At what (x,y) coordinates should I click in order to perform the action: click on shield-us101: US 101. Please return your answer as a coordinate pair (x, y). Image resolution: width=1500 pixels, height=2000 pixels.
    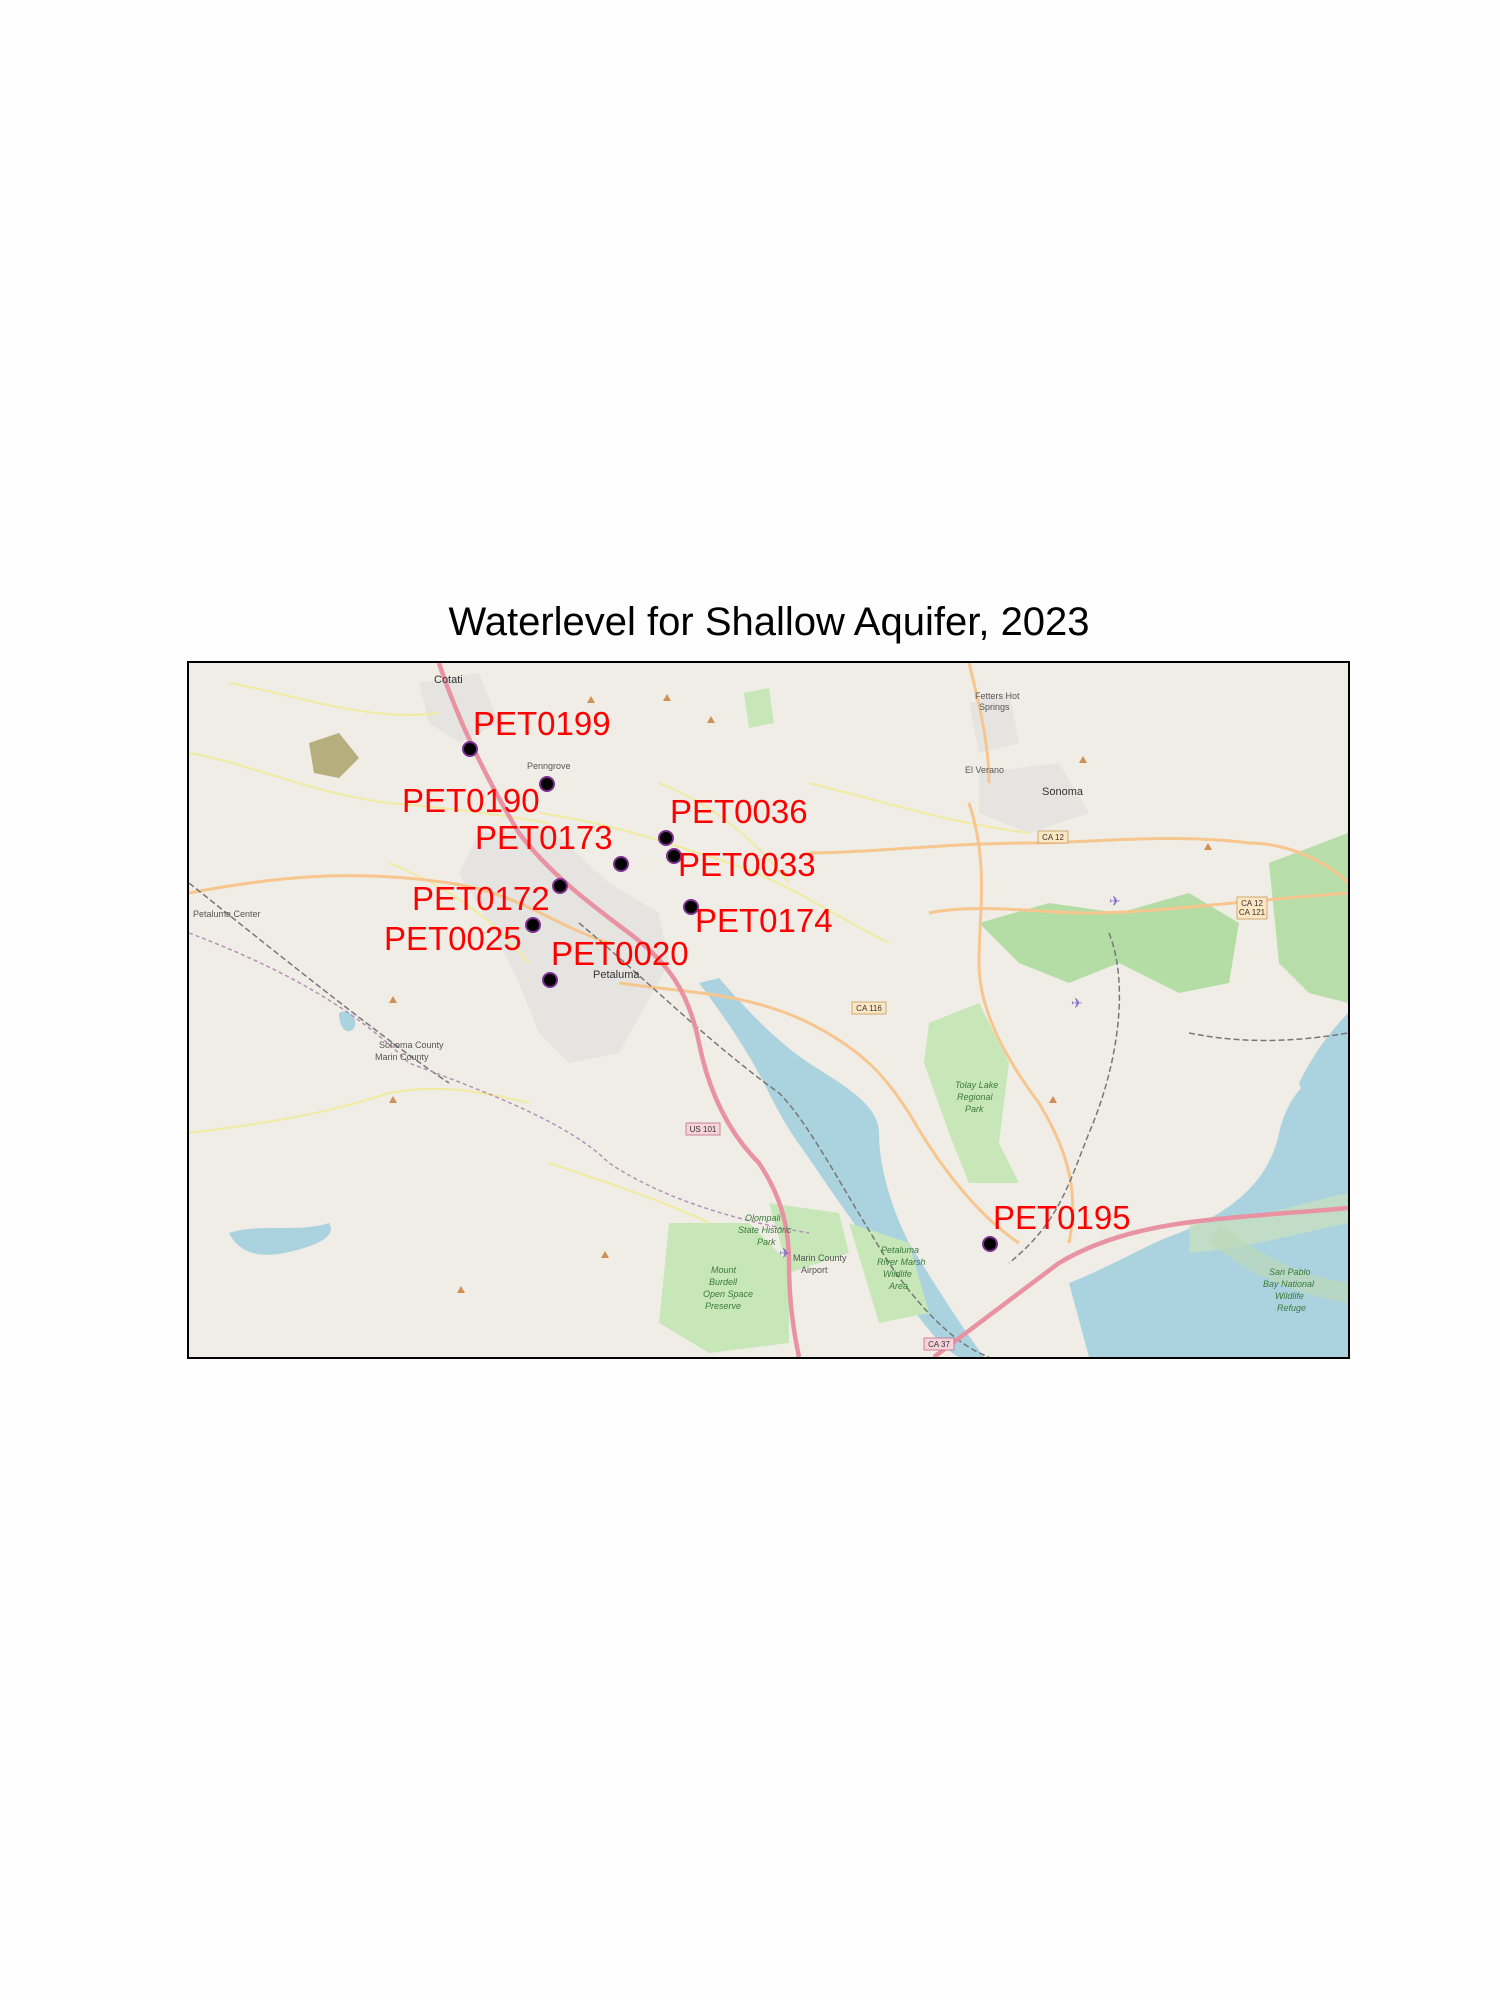
    Looking at the image, I should click on (703, 1129).